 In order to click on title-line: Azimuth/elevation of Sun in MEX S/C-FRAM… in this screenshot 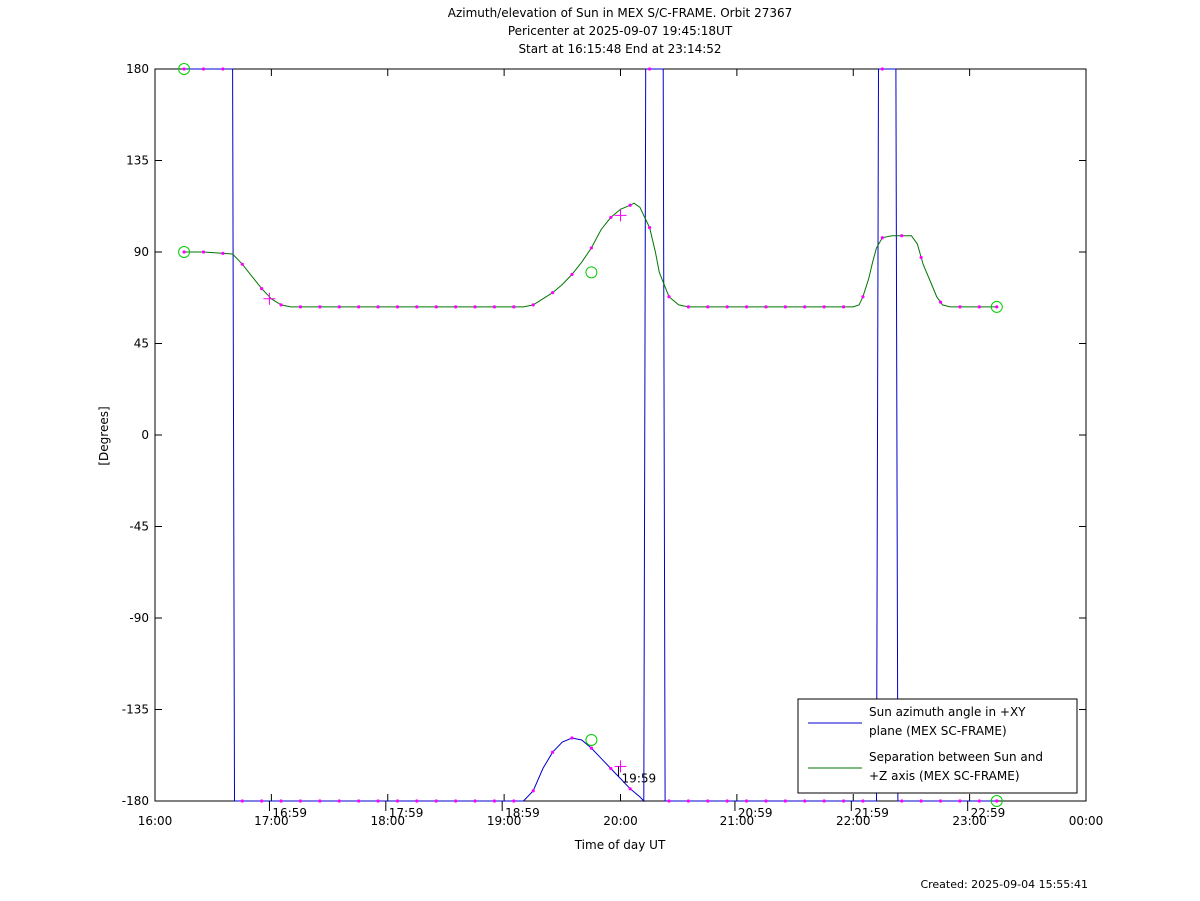, I will do `click(620, 13)`.